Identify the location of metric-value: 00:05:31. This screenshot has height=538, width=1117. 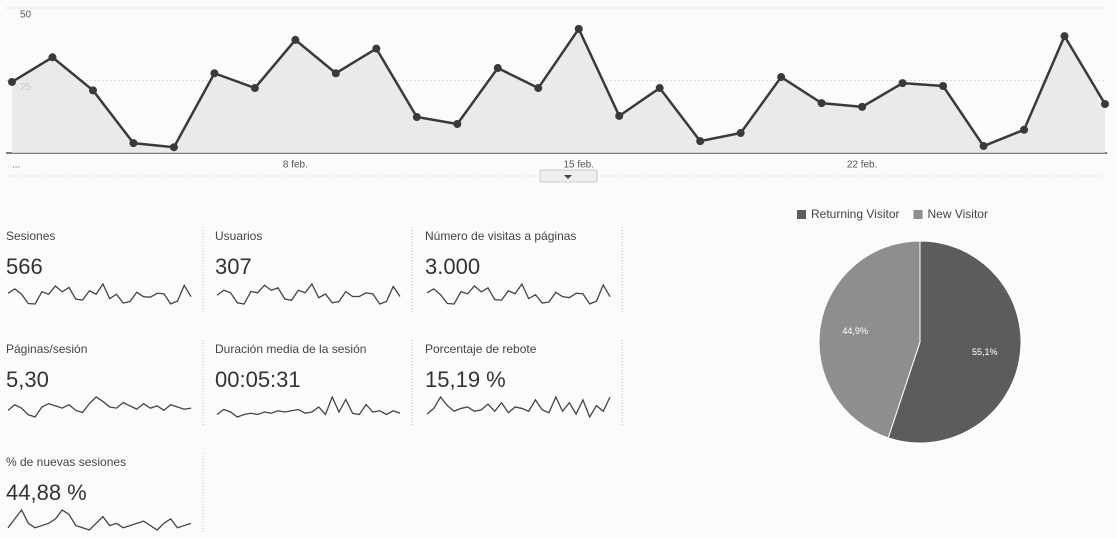
(258, 379).